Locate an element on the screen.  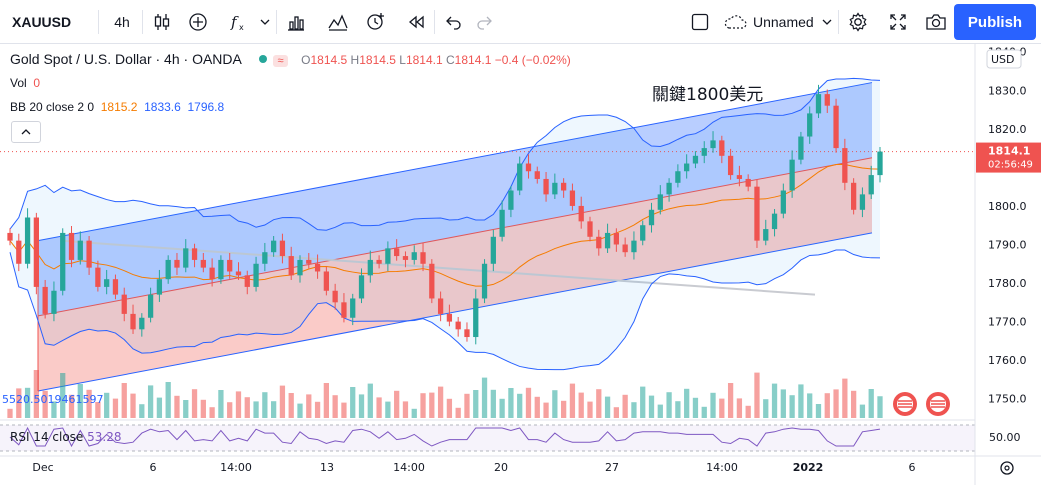
collapse-legend-button is located at coordinates (26, 132).